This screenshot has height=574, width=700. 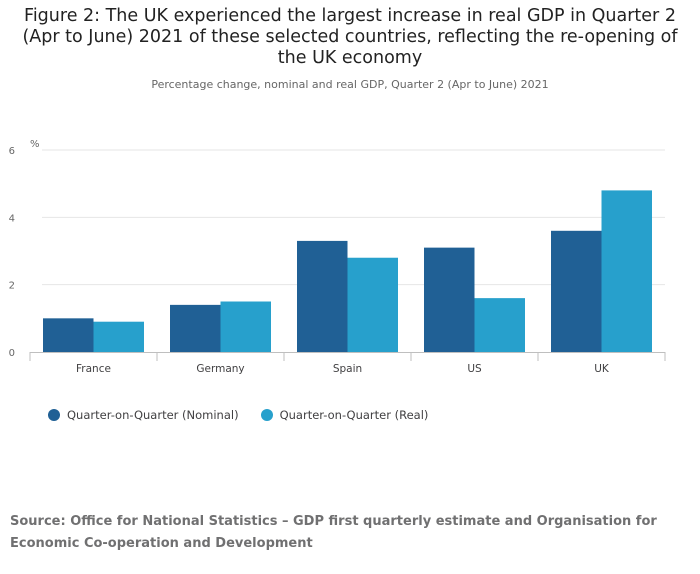 I want to click on bar-us-nominal, so click(x=449, y=299).